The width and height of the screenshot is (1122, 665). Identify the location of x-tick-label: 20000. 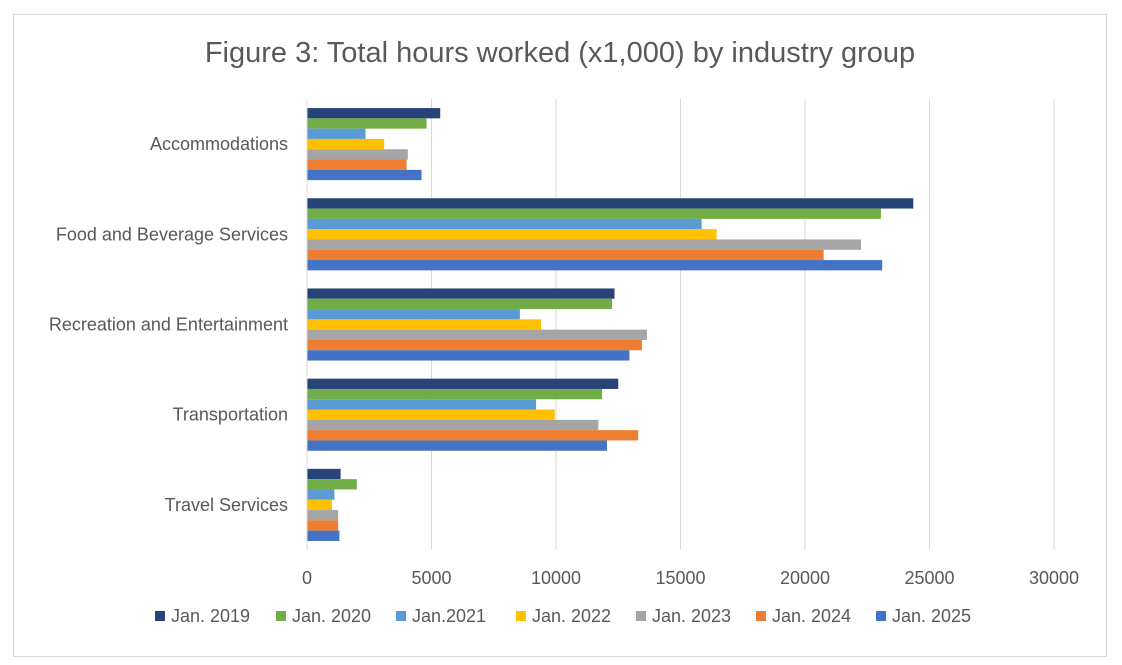
(805, 578).